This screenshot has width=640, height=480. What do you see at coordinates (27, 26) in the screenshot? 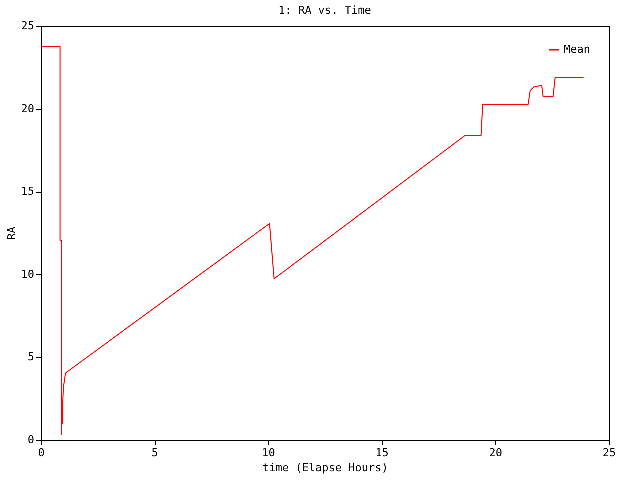
I see `y-tick-label: 25` at bounding box center [27, 26].